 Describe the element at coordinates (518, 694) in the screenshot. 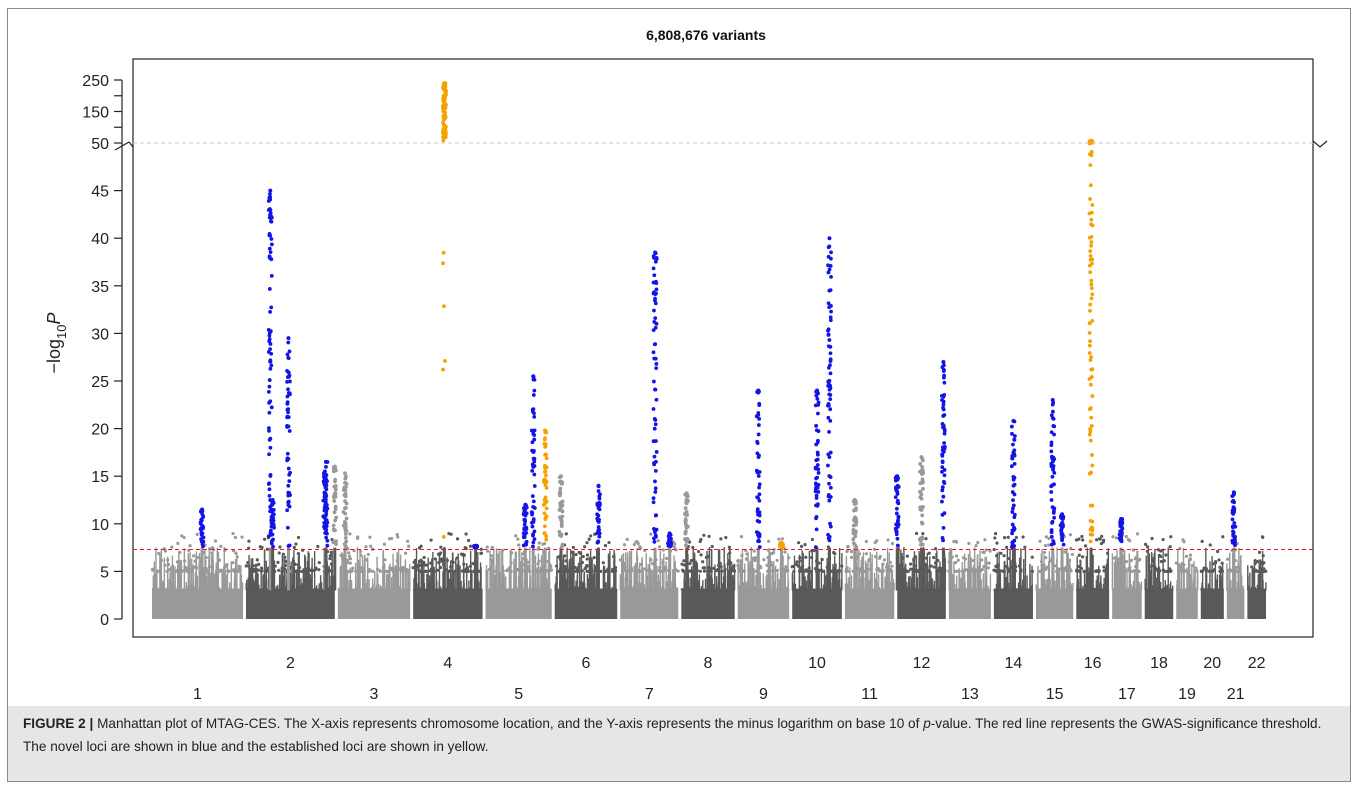

I see `x-tick-label: 5` at that location.